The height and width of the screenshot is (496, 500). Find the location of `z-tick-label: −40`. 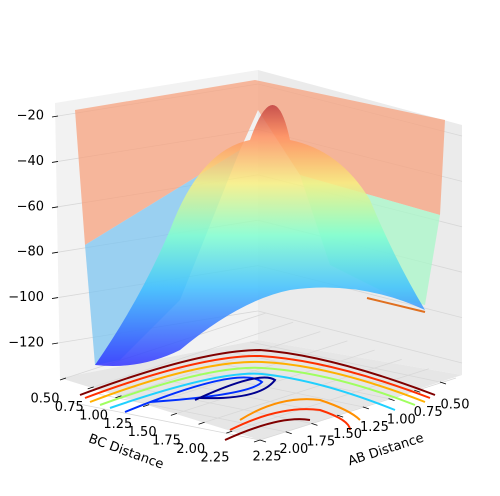

z-tick-label: −40 is located at coordinates (30, 161).